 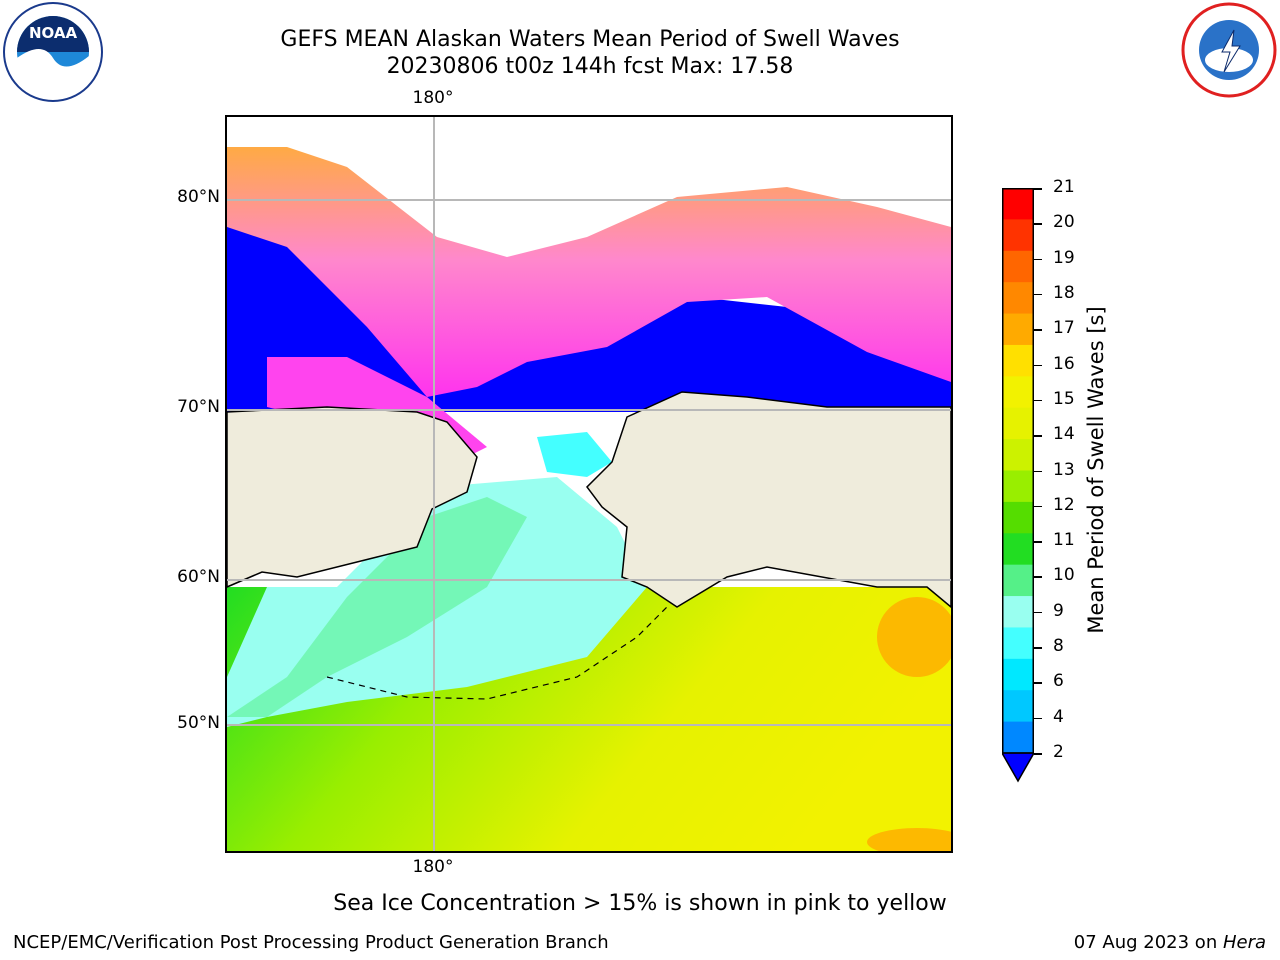 What do you see at coordinates (1064, 504) in the screenshot?
I see `colorbar-tick-label: 12` at bounding box center [1064, 504].